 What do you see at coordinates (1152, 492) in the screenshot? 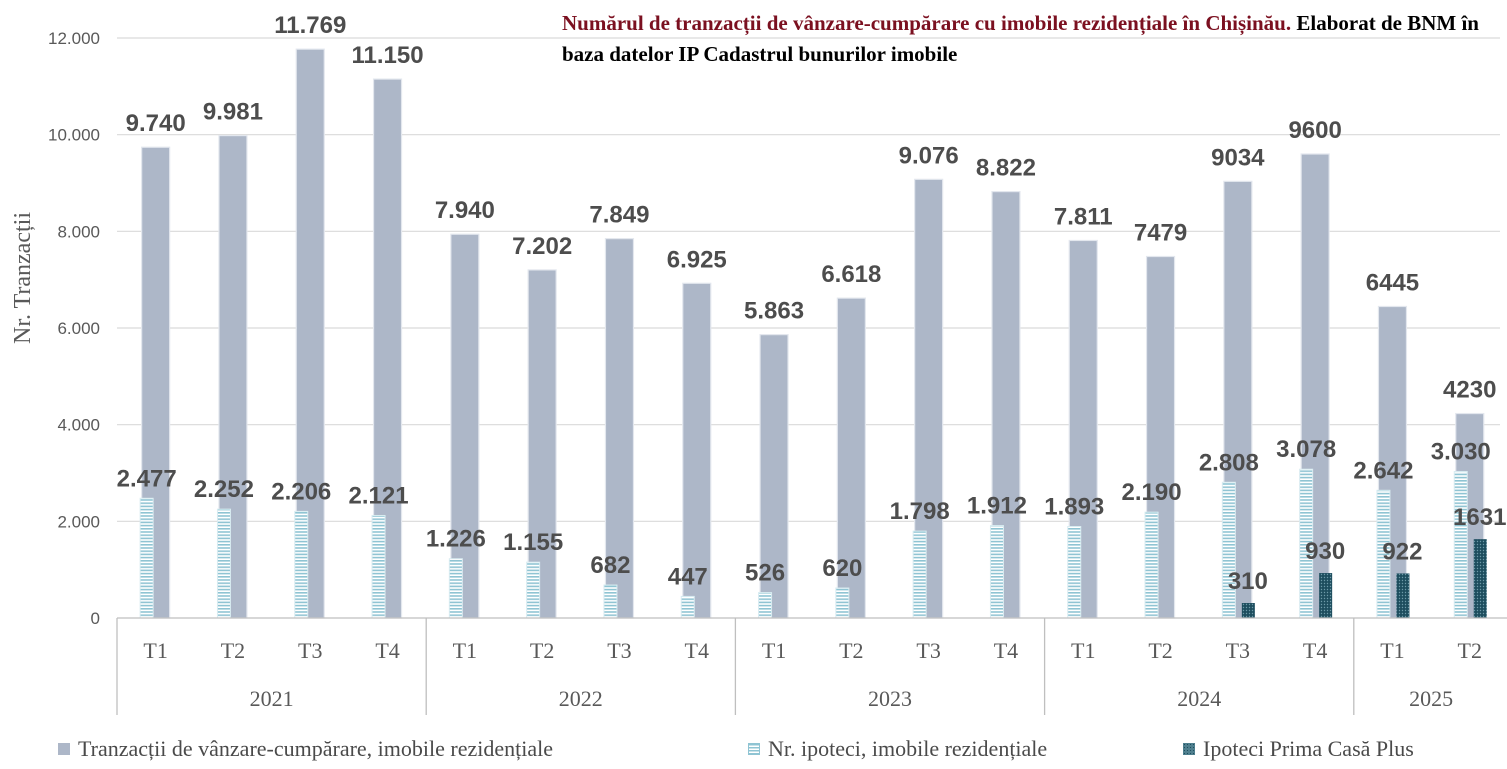
I see `data-label-ipoteci: 2.190` at bounding box center [1152, 492].